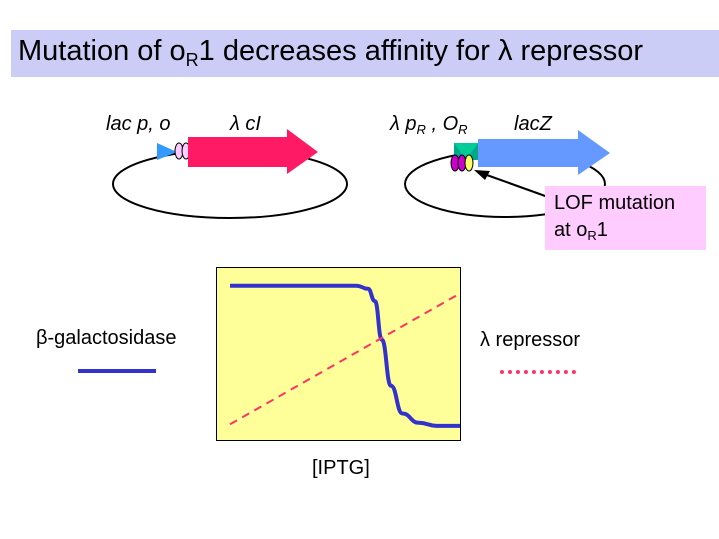  Describe the element at coordinates (538, 372) in the screenshot. I see `legend-right-line` at that location.